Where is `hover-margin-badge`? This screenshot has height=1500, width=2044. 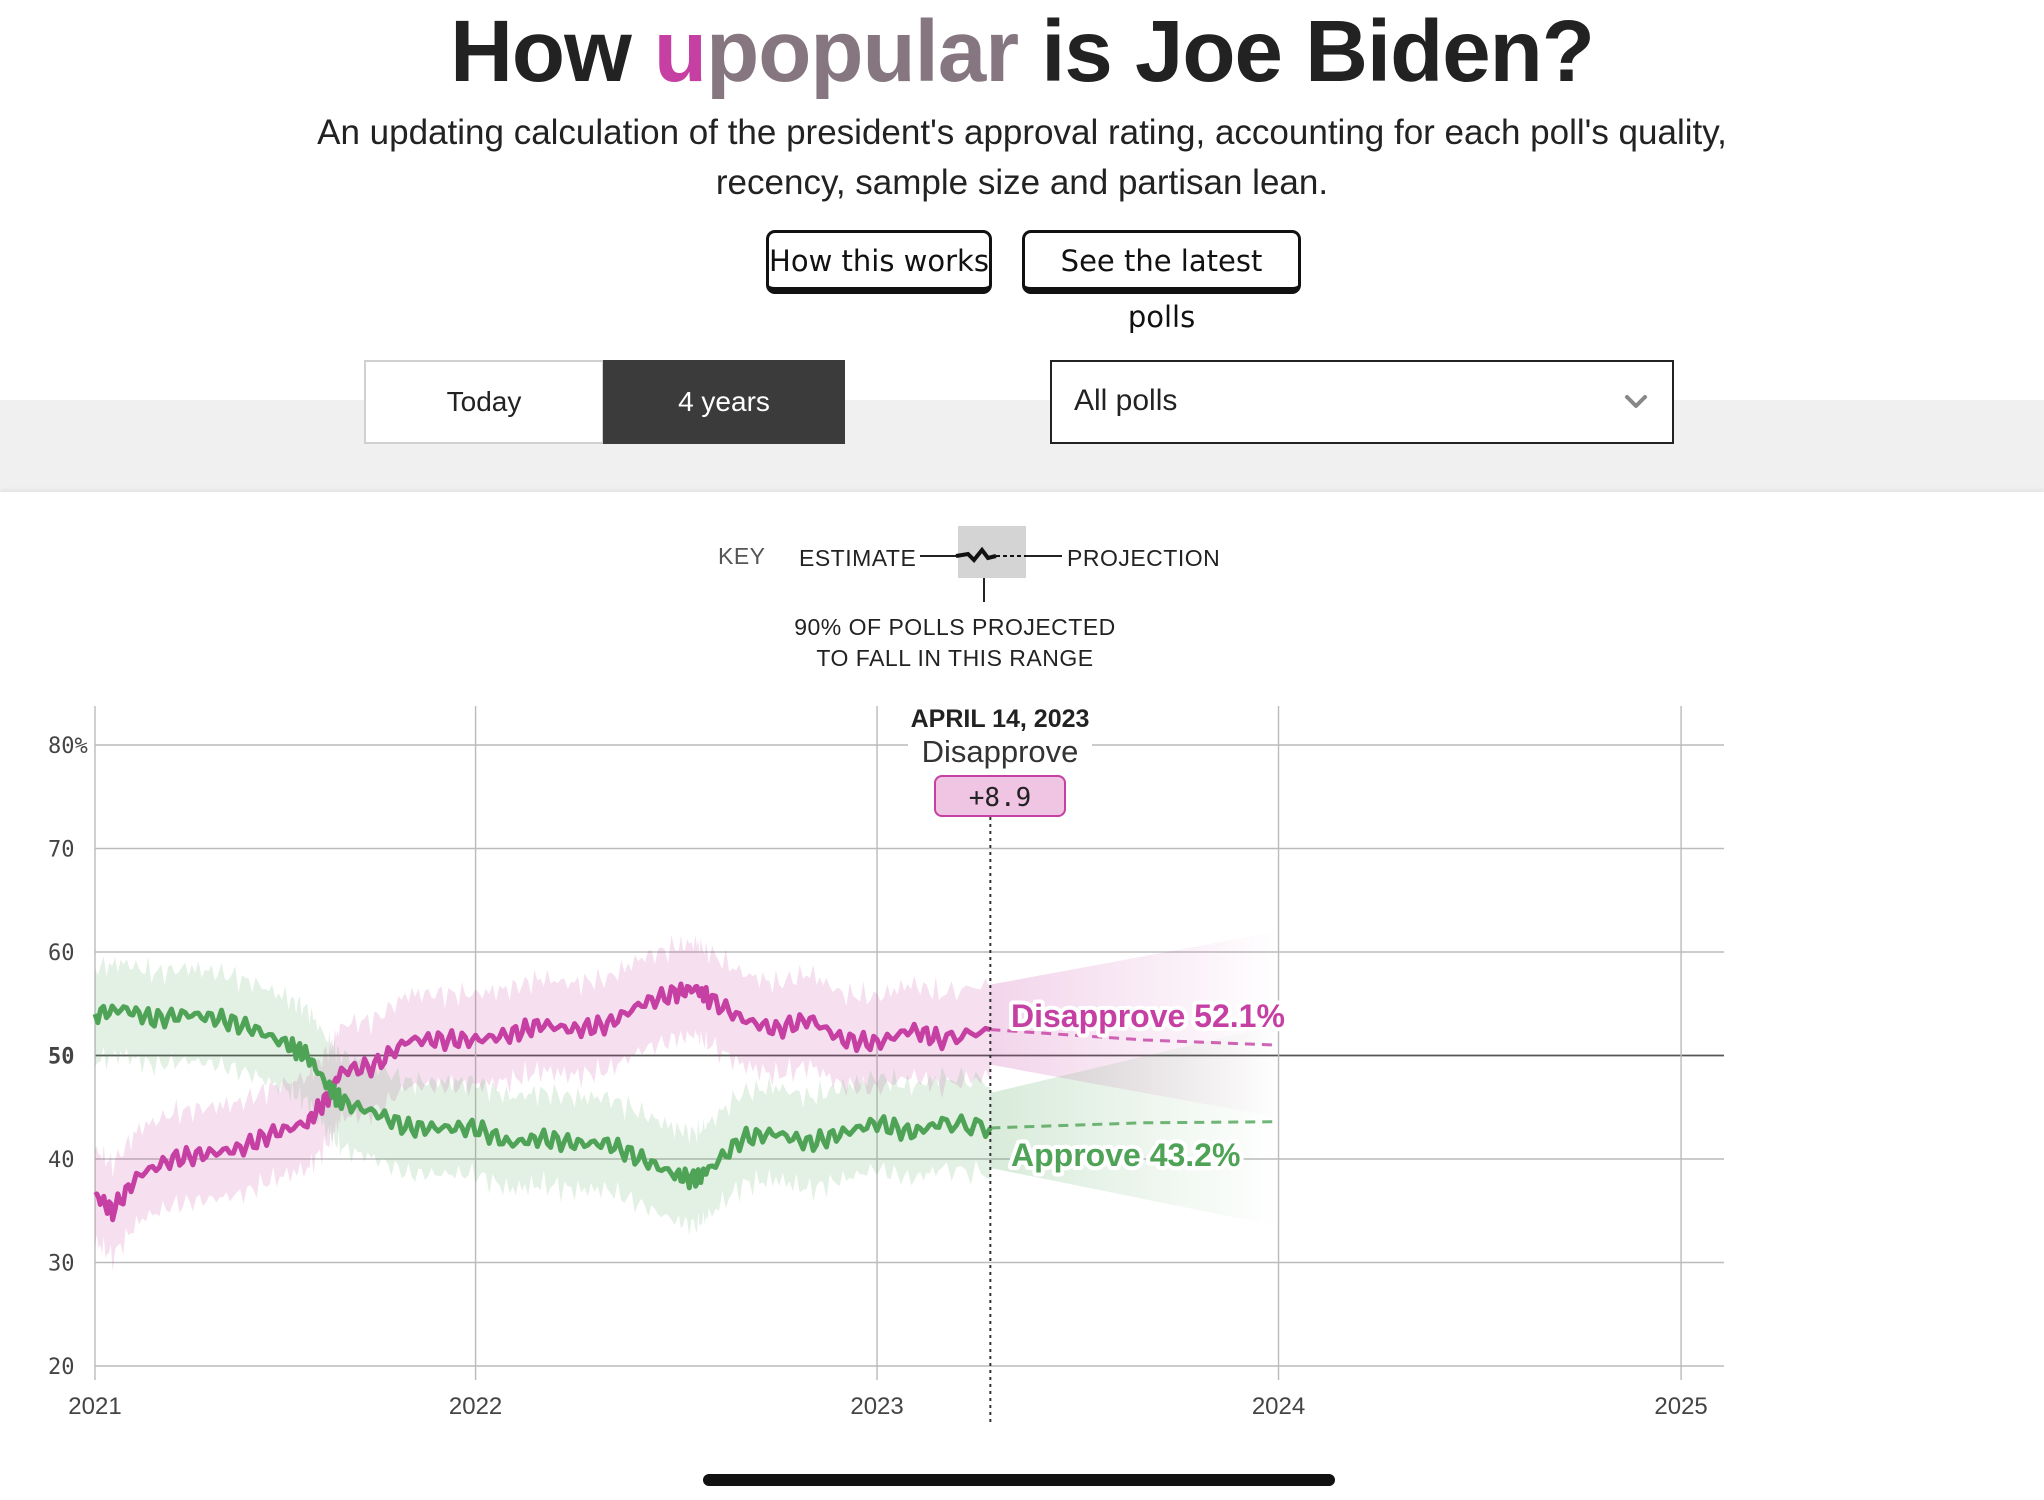
hover-margin-badge is located at coordinates (1000, 796).